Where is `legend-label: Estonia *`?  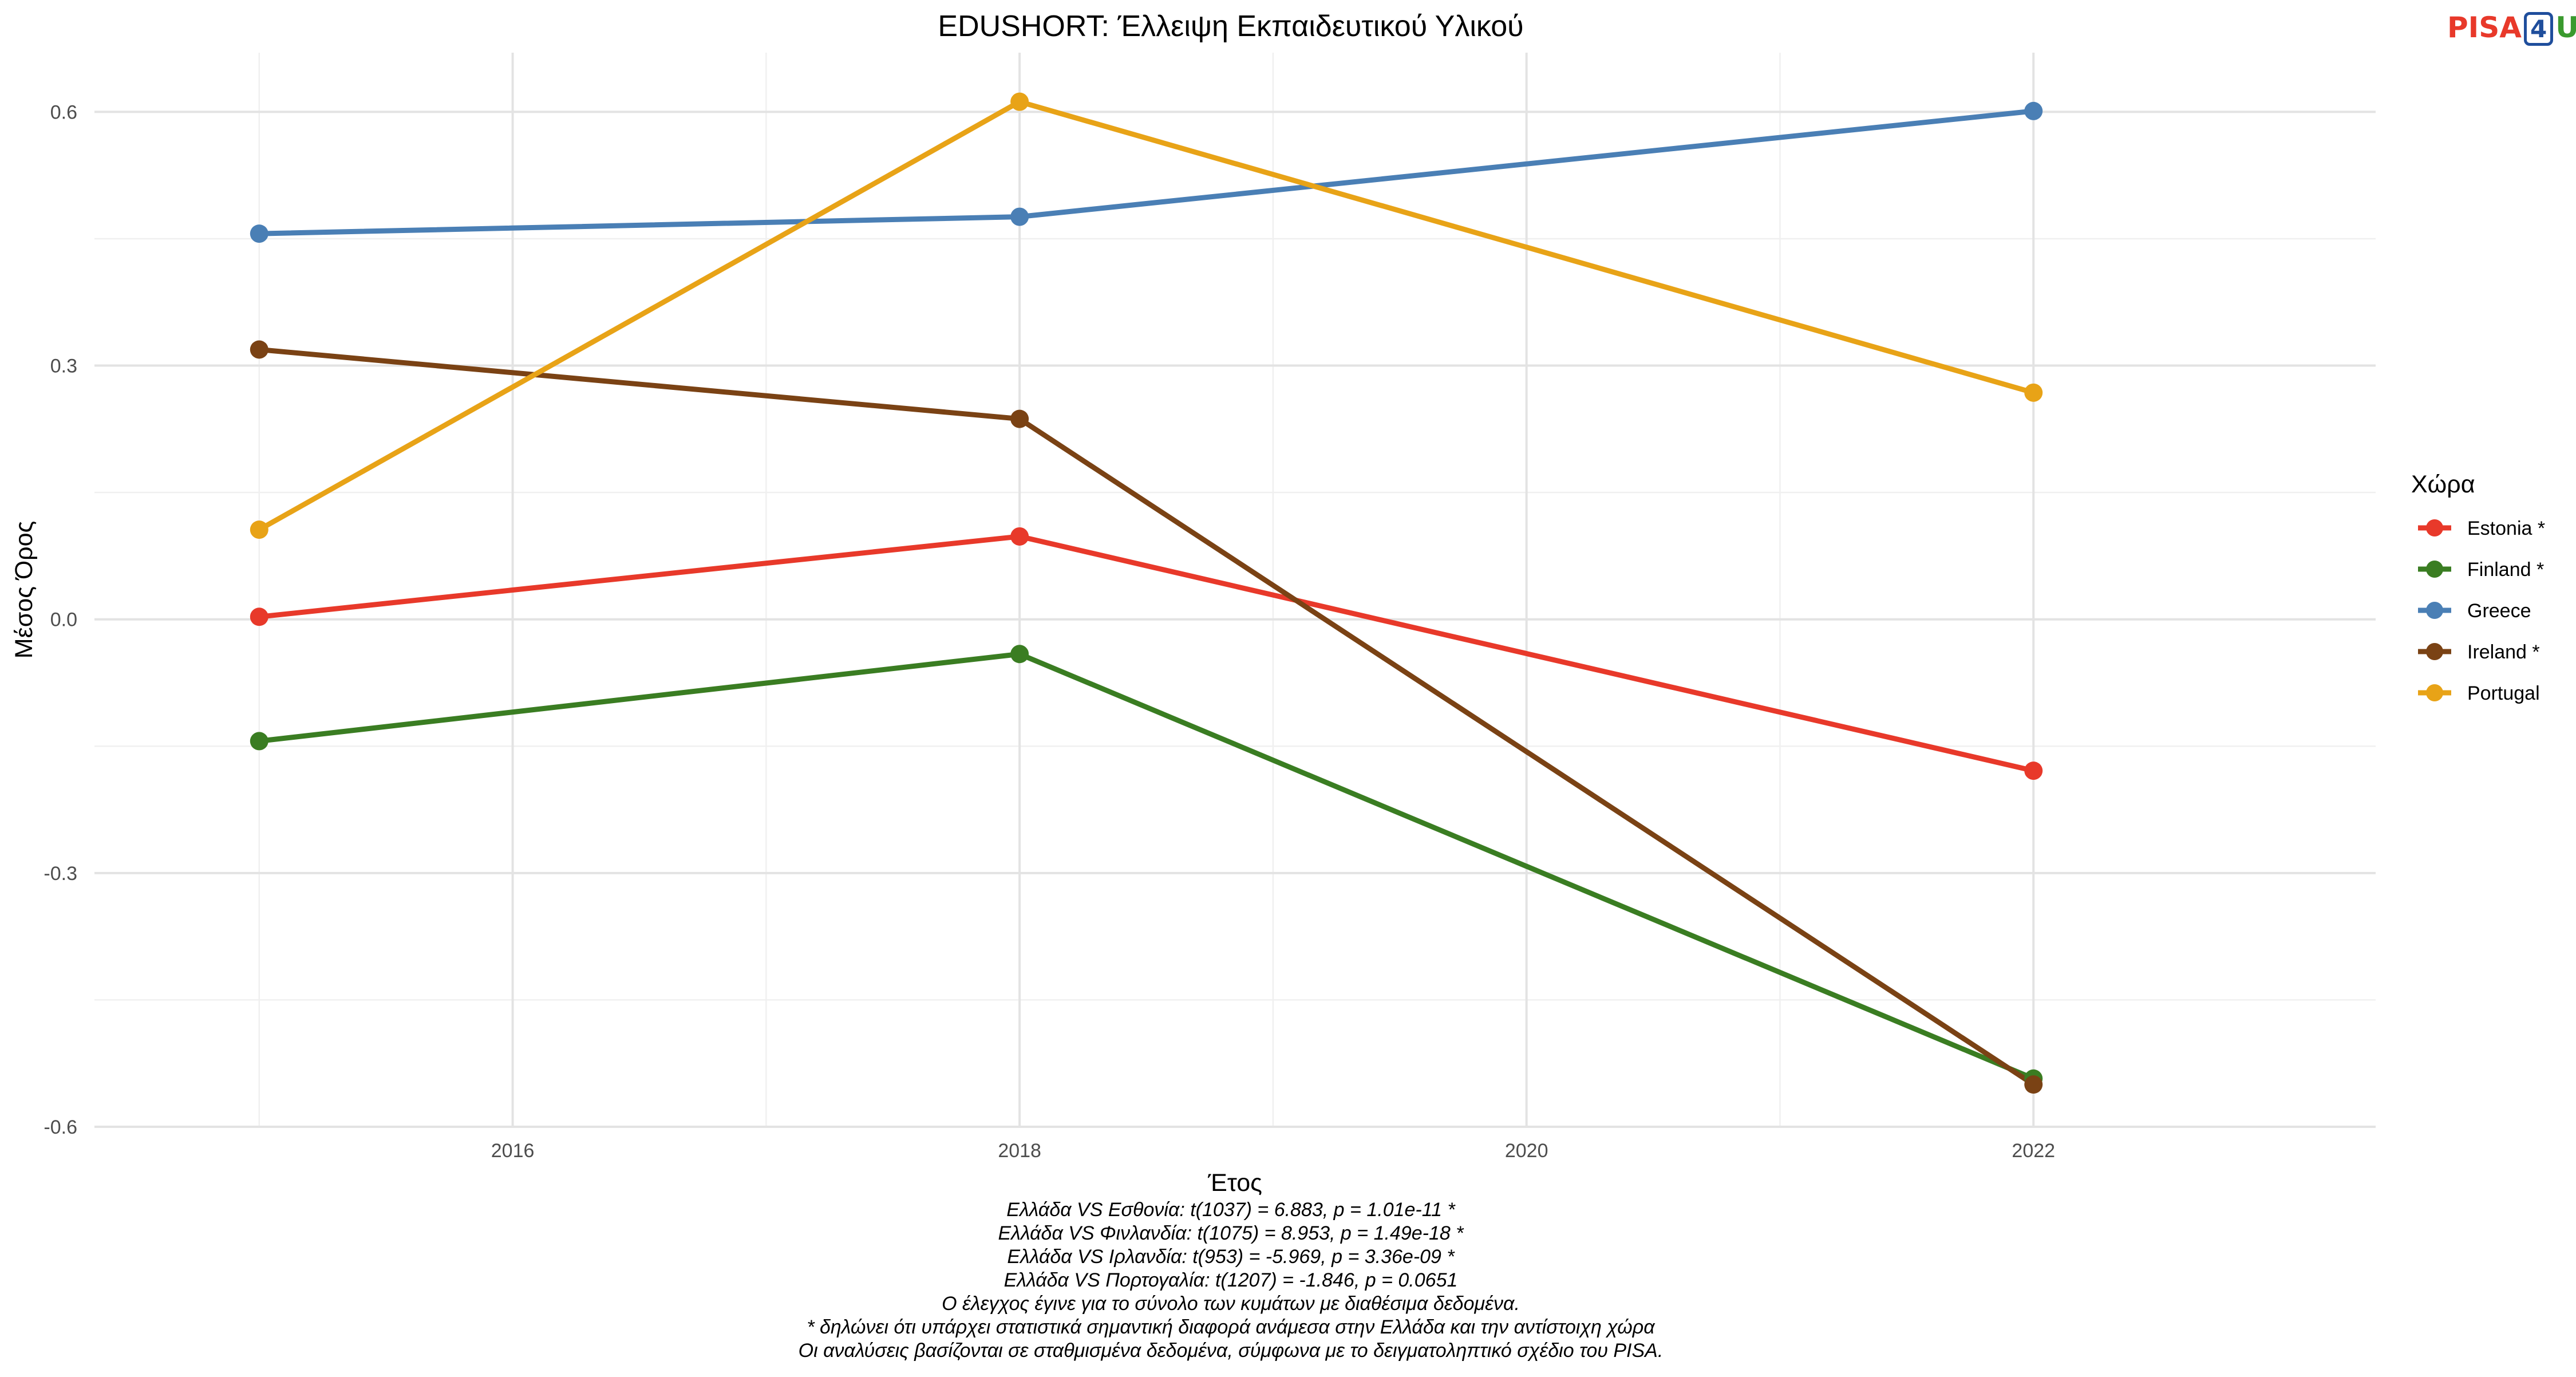
legend-label: Estonia * is located at coordinates (2506, 528).